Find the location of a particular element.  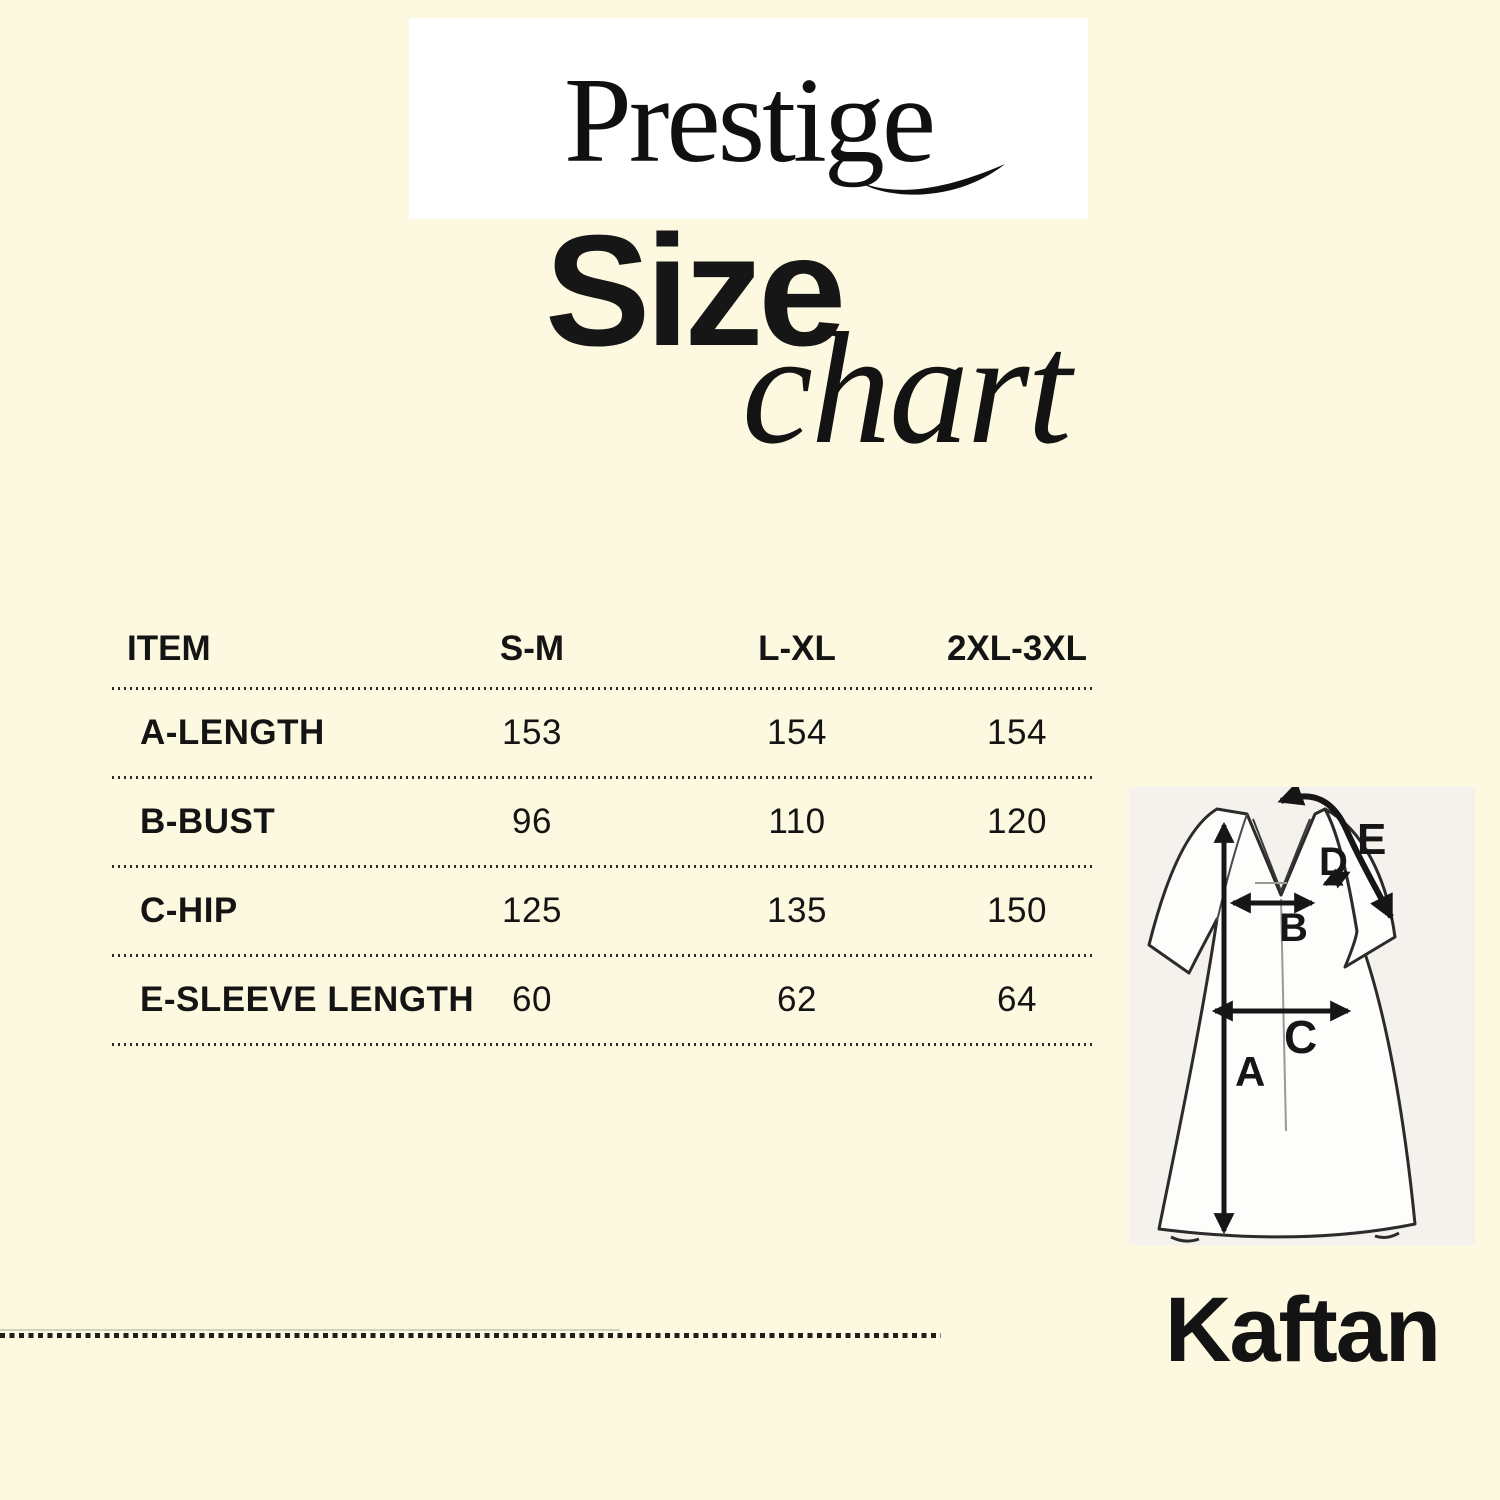

table-row-bust: B-BUST 96 110 120 is located at coordinates (602, 822).